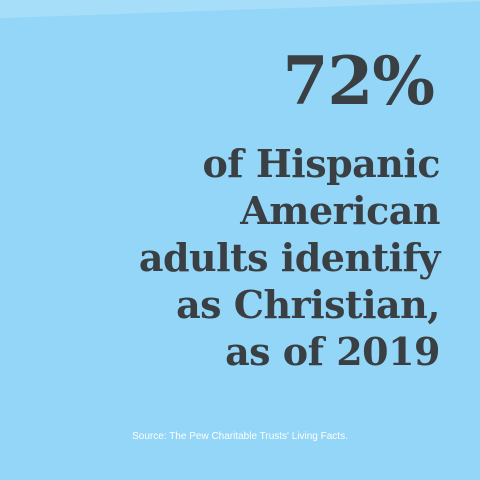 The height and width of the screenshot is (480, 480). I want to click on statement-line-1: of Hispanic, so click(321, 163).